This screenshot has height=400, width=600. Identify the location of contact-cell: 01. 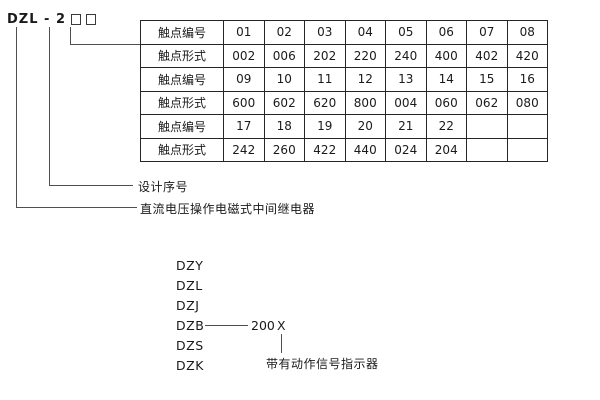
(244, 32).